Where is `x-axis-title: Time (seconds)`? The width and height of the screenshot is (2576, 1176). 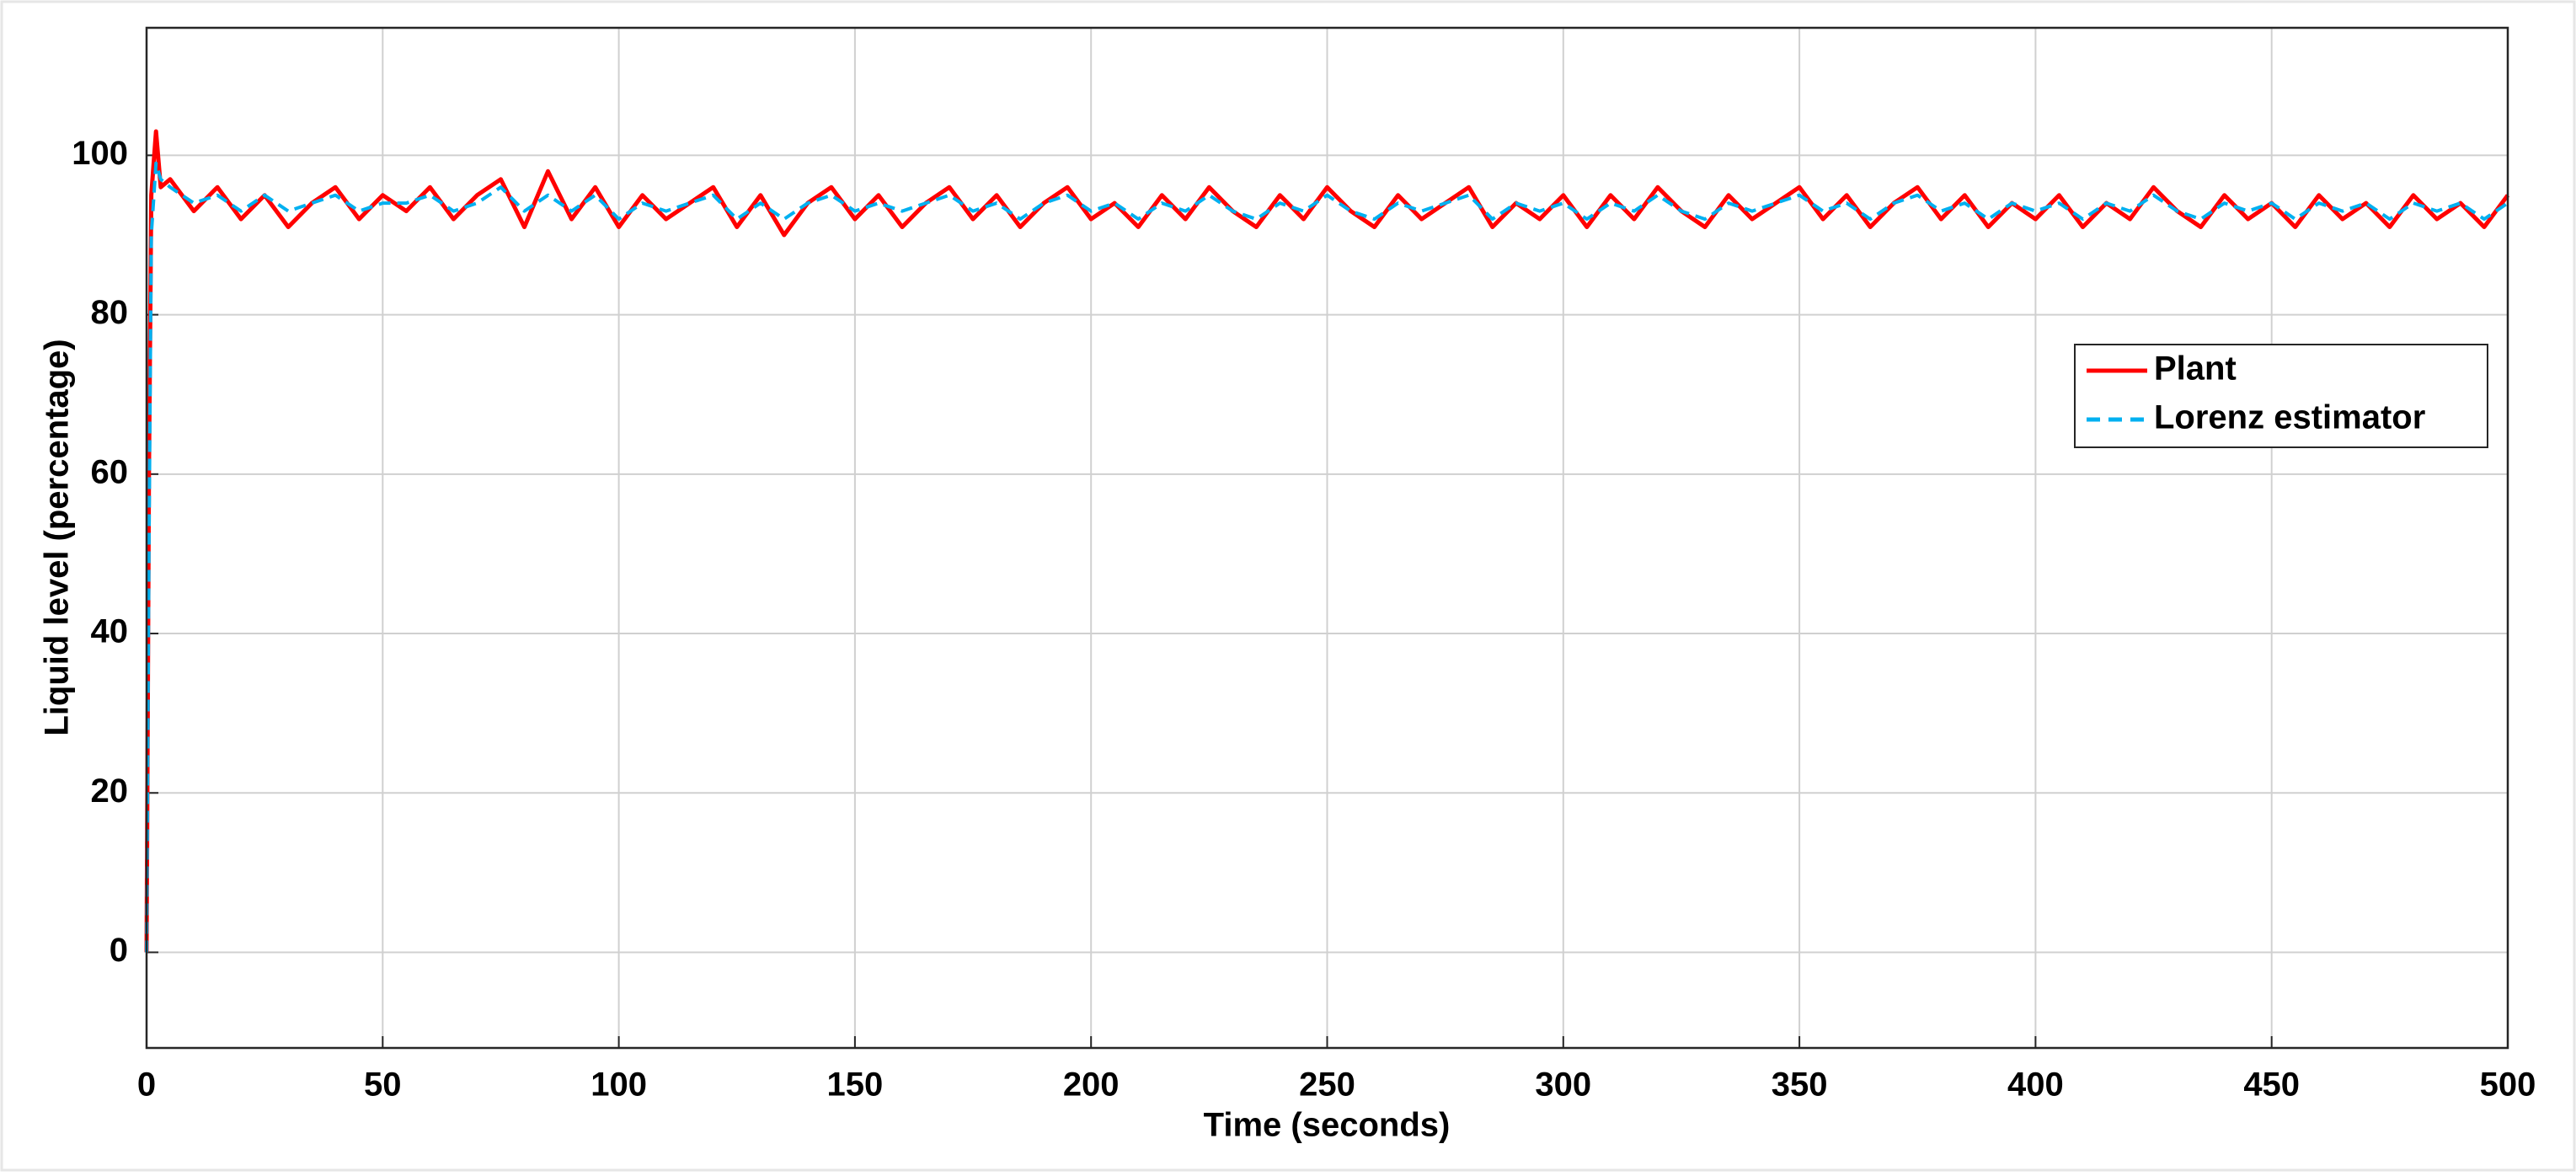 x-axis-title: Time (seconds) is located at coordinates (1327, 1125).